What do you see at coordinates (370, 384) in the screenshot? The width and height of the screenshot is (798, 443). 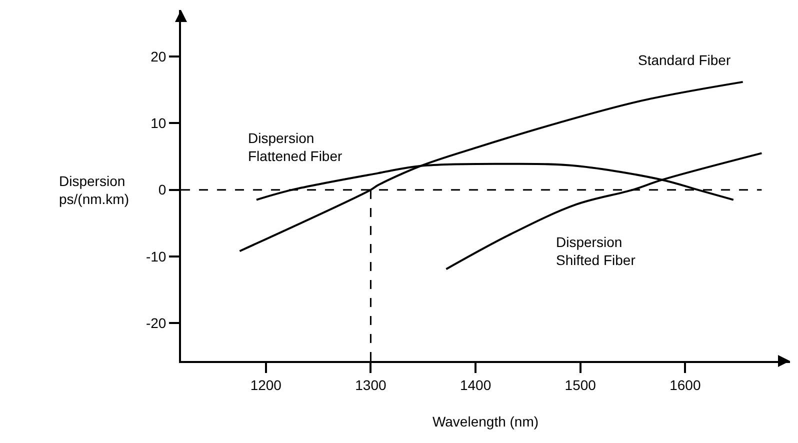 I see `x-tick-label: 1300` at bounding box center [370, 384].